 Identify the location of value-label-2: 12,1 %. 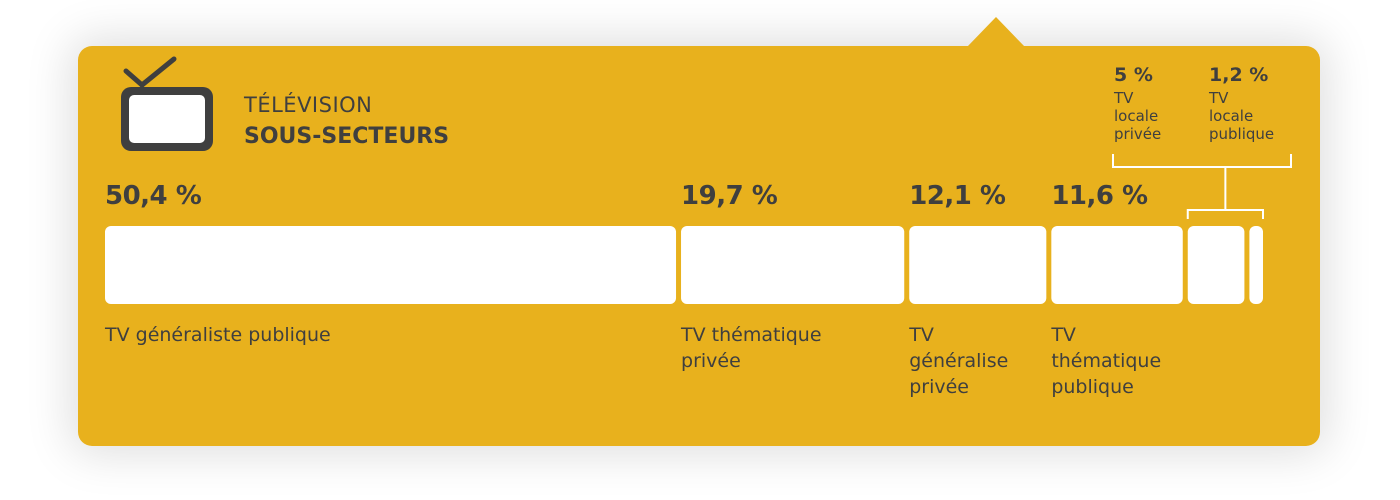
(957, 196).